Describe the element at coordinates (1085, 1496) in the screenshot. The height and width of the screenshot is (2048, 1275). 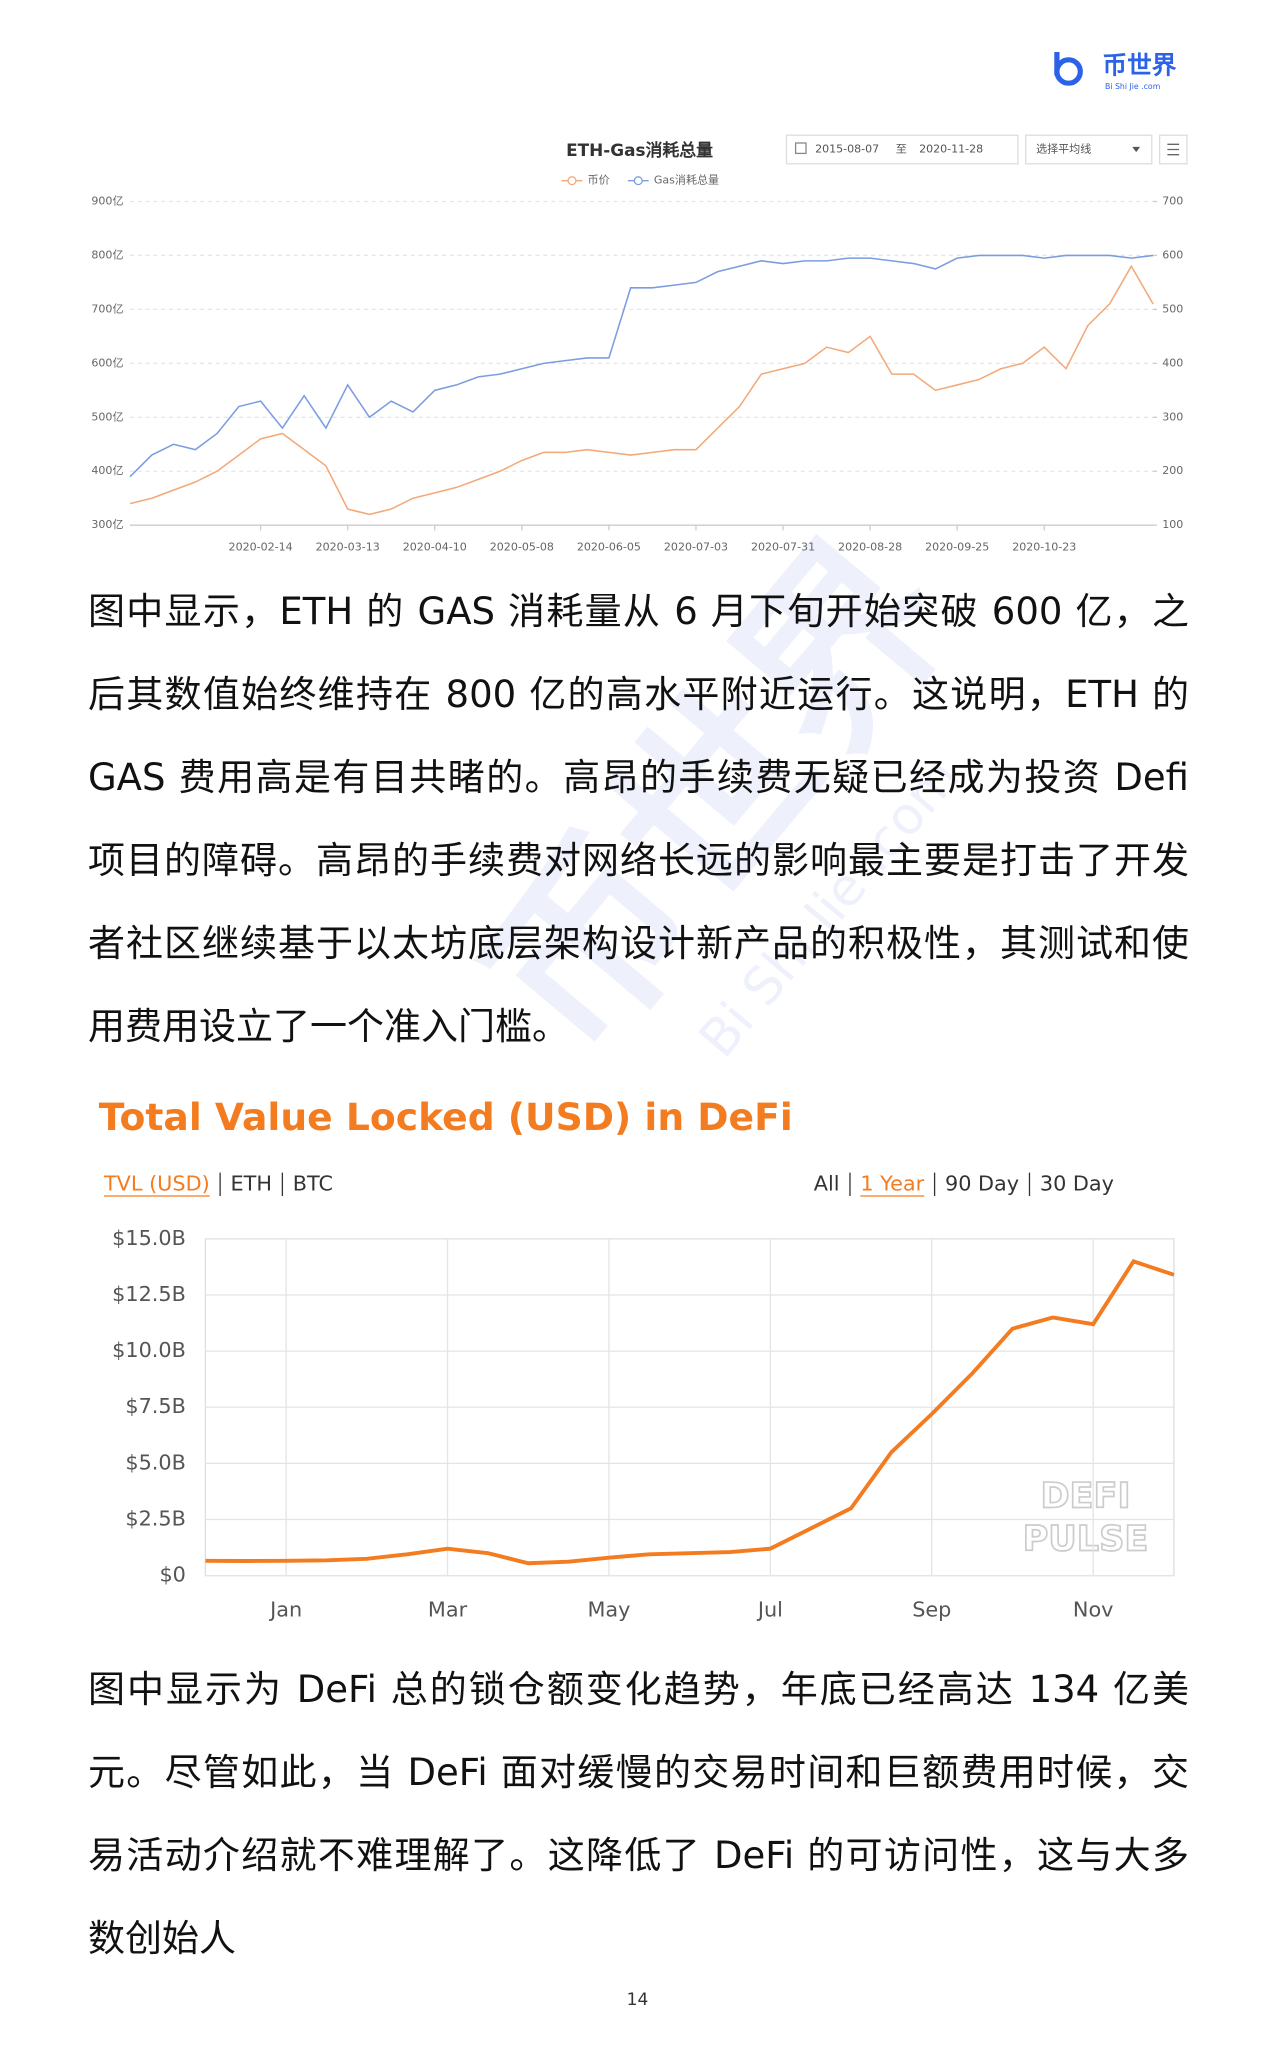
I see `defi-pulse-watermark: DEFI` at that location.